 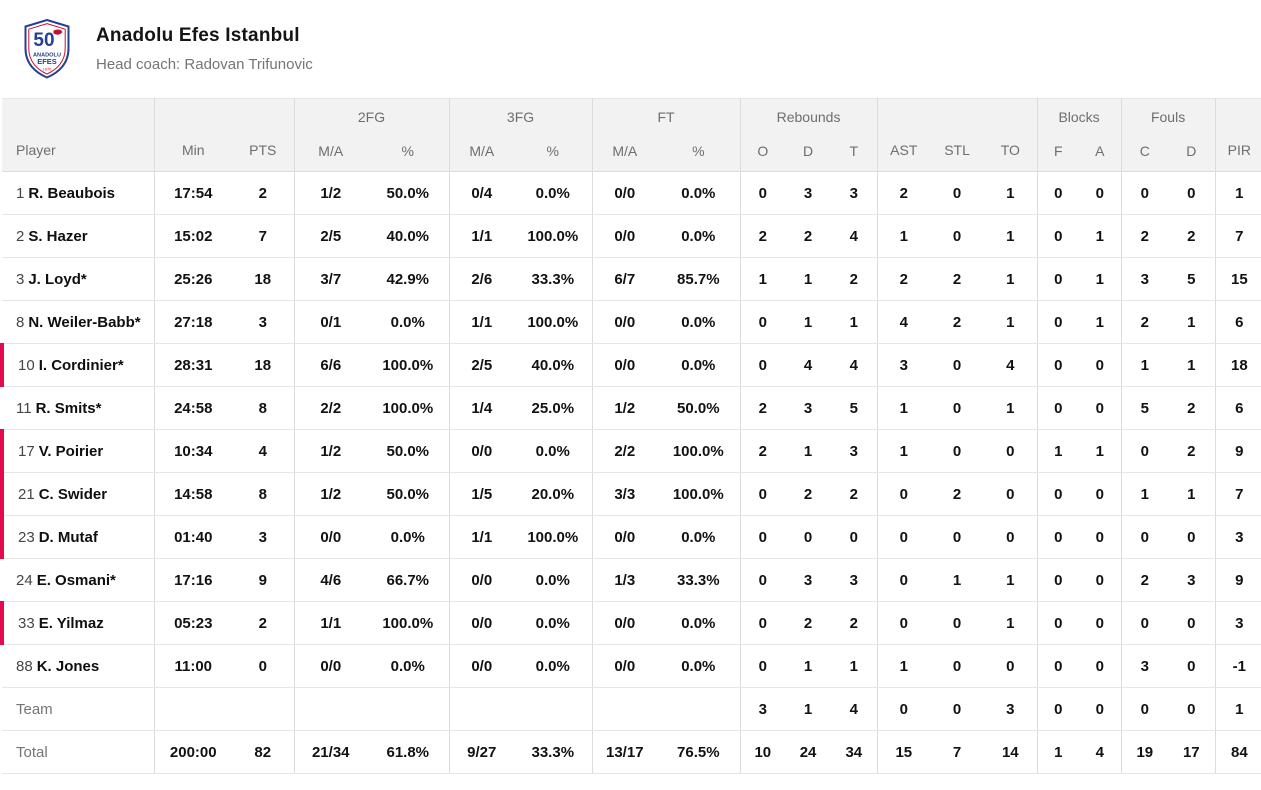 What do you see at coordinates (408, 494) in the screenshot?
I see `cell-fg2-pct: 50.0%` at bounding box center [408, 494].